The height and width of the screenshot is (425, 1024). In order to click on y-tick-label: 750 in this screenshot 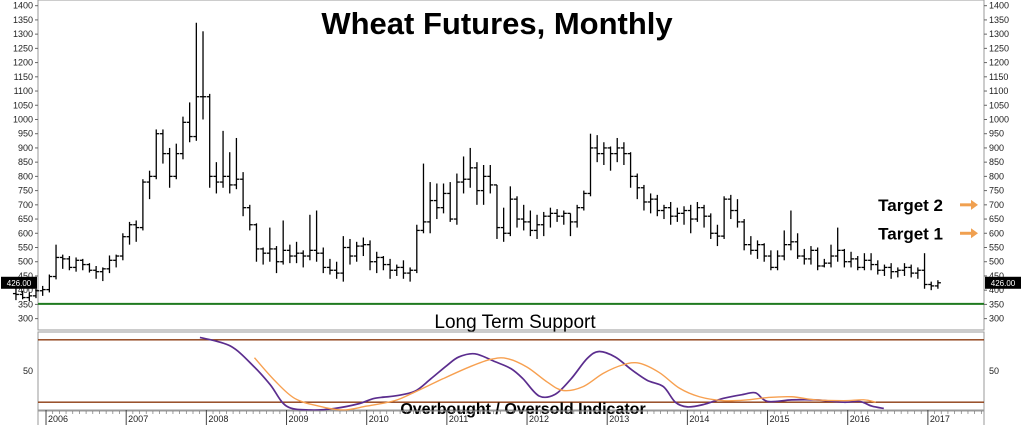, I will do `click(25, 191)`.